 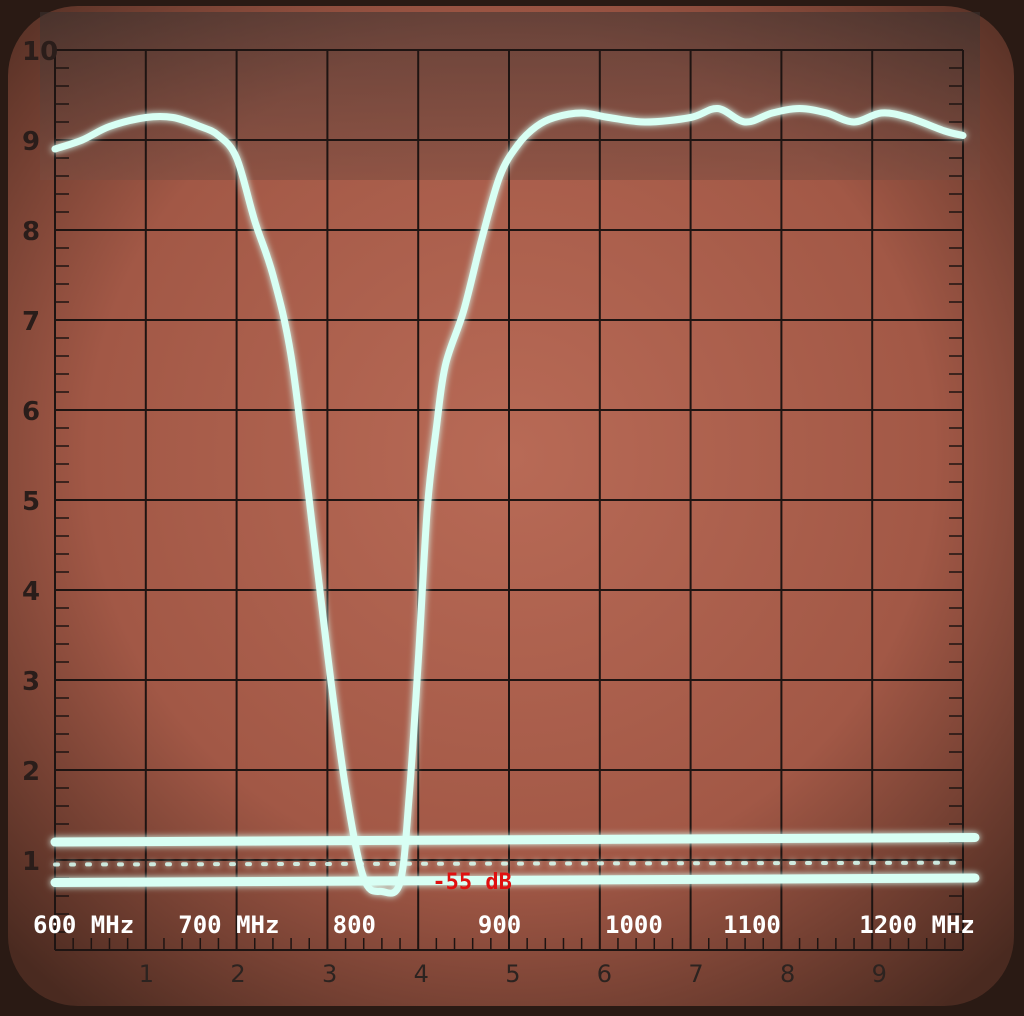 I want to click on y-tick-label: 2, so click(x=31, y=772).